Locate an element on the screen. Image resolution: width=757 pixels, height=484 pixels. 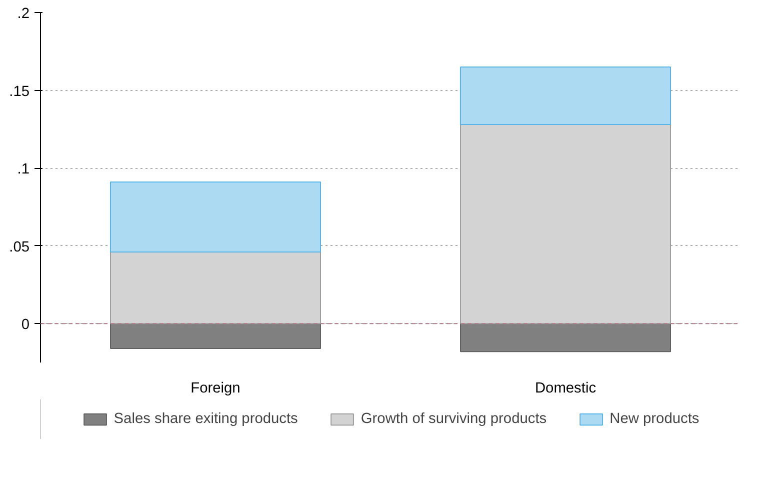
legend-label: Sales share exiting products is located at coordinates (206, 419).